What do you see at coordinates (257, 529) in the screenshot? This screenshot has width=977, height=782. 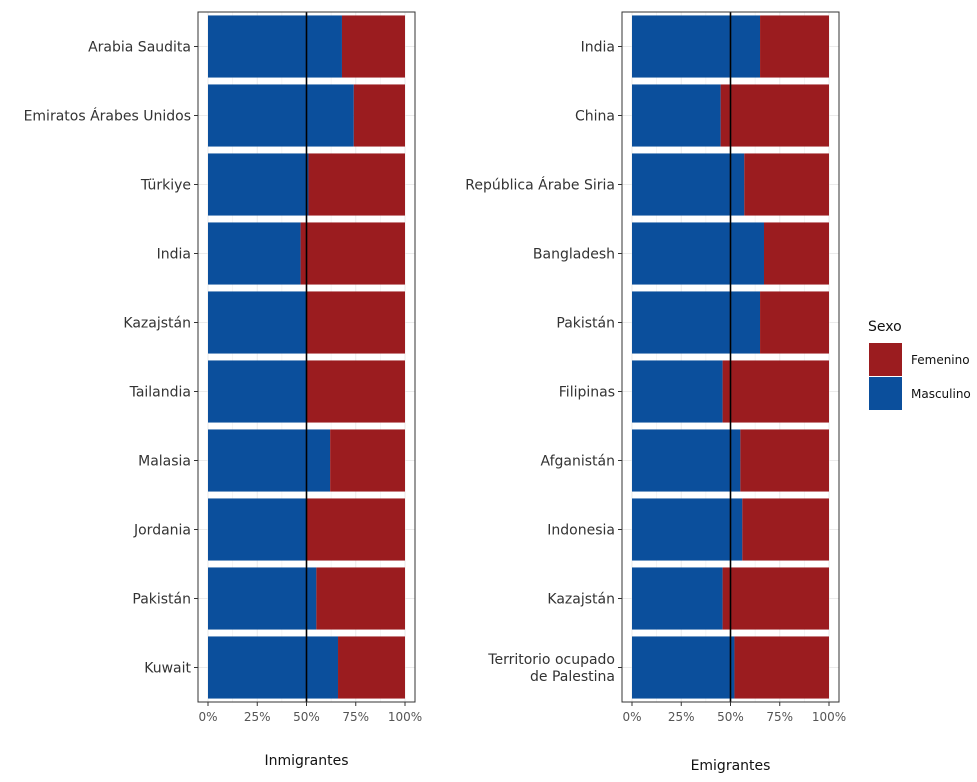 I see `bar-masculino-jordania` at bounding box center [257, 529].